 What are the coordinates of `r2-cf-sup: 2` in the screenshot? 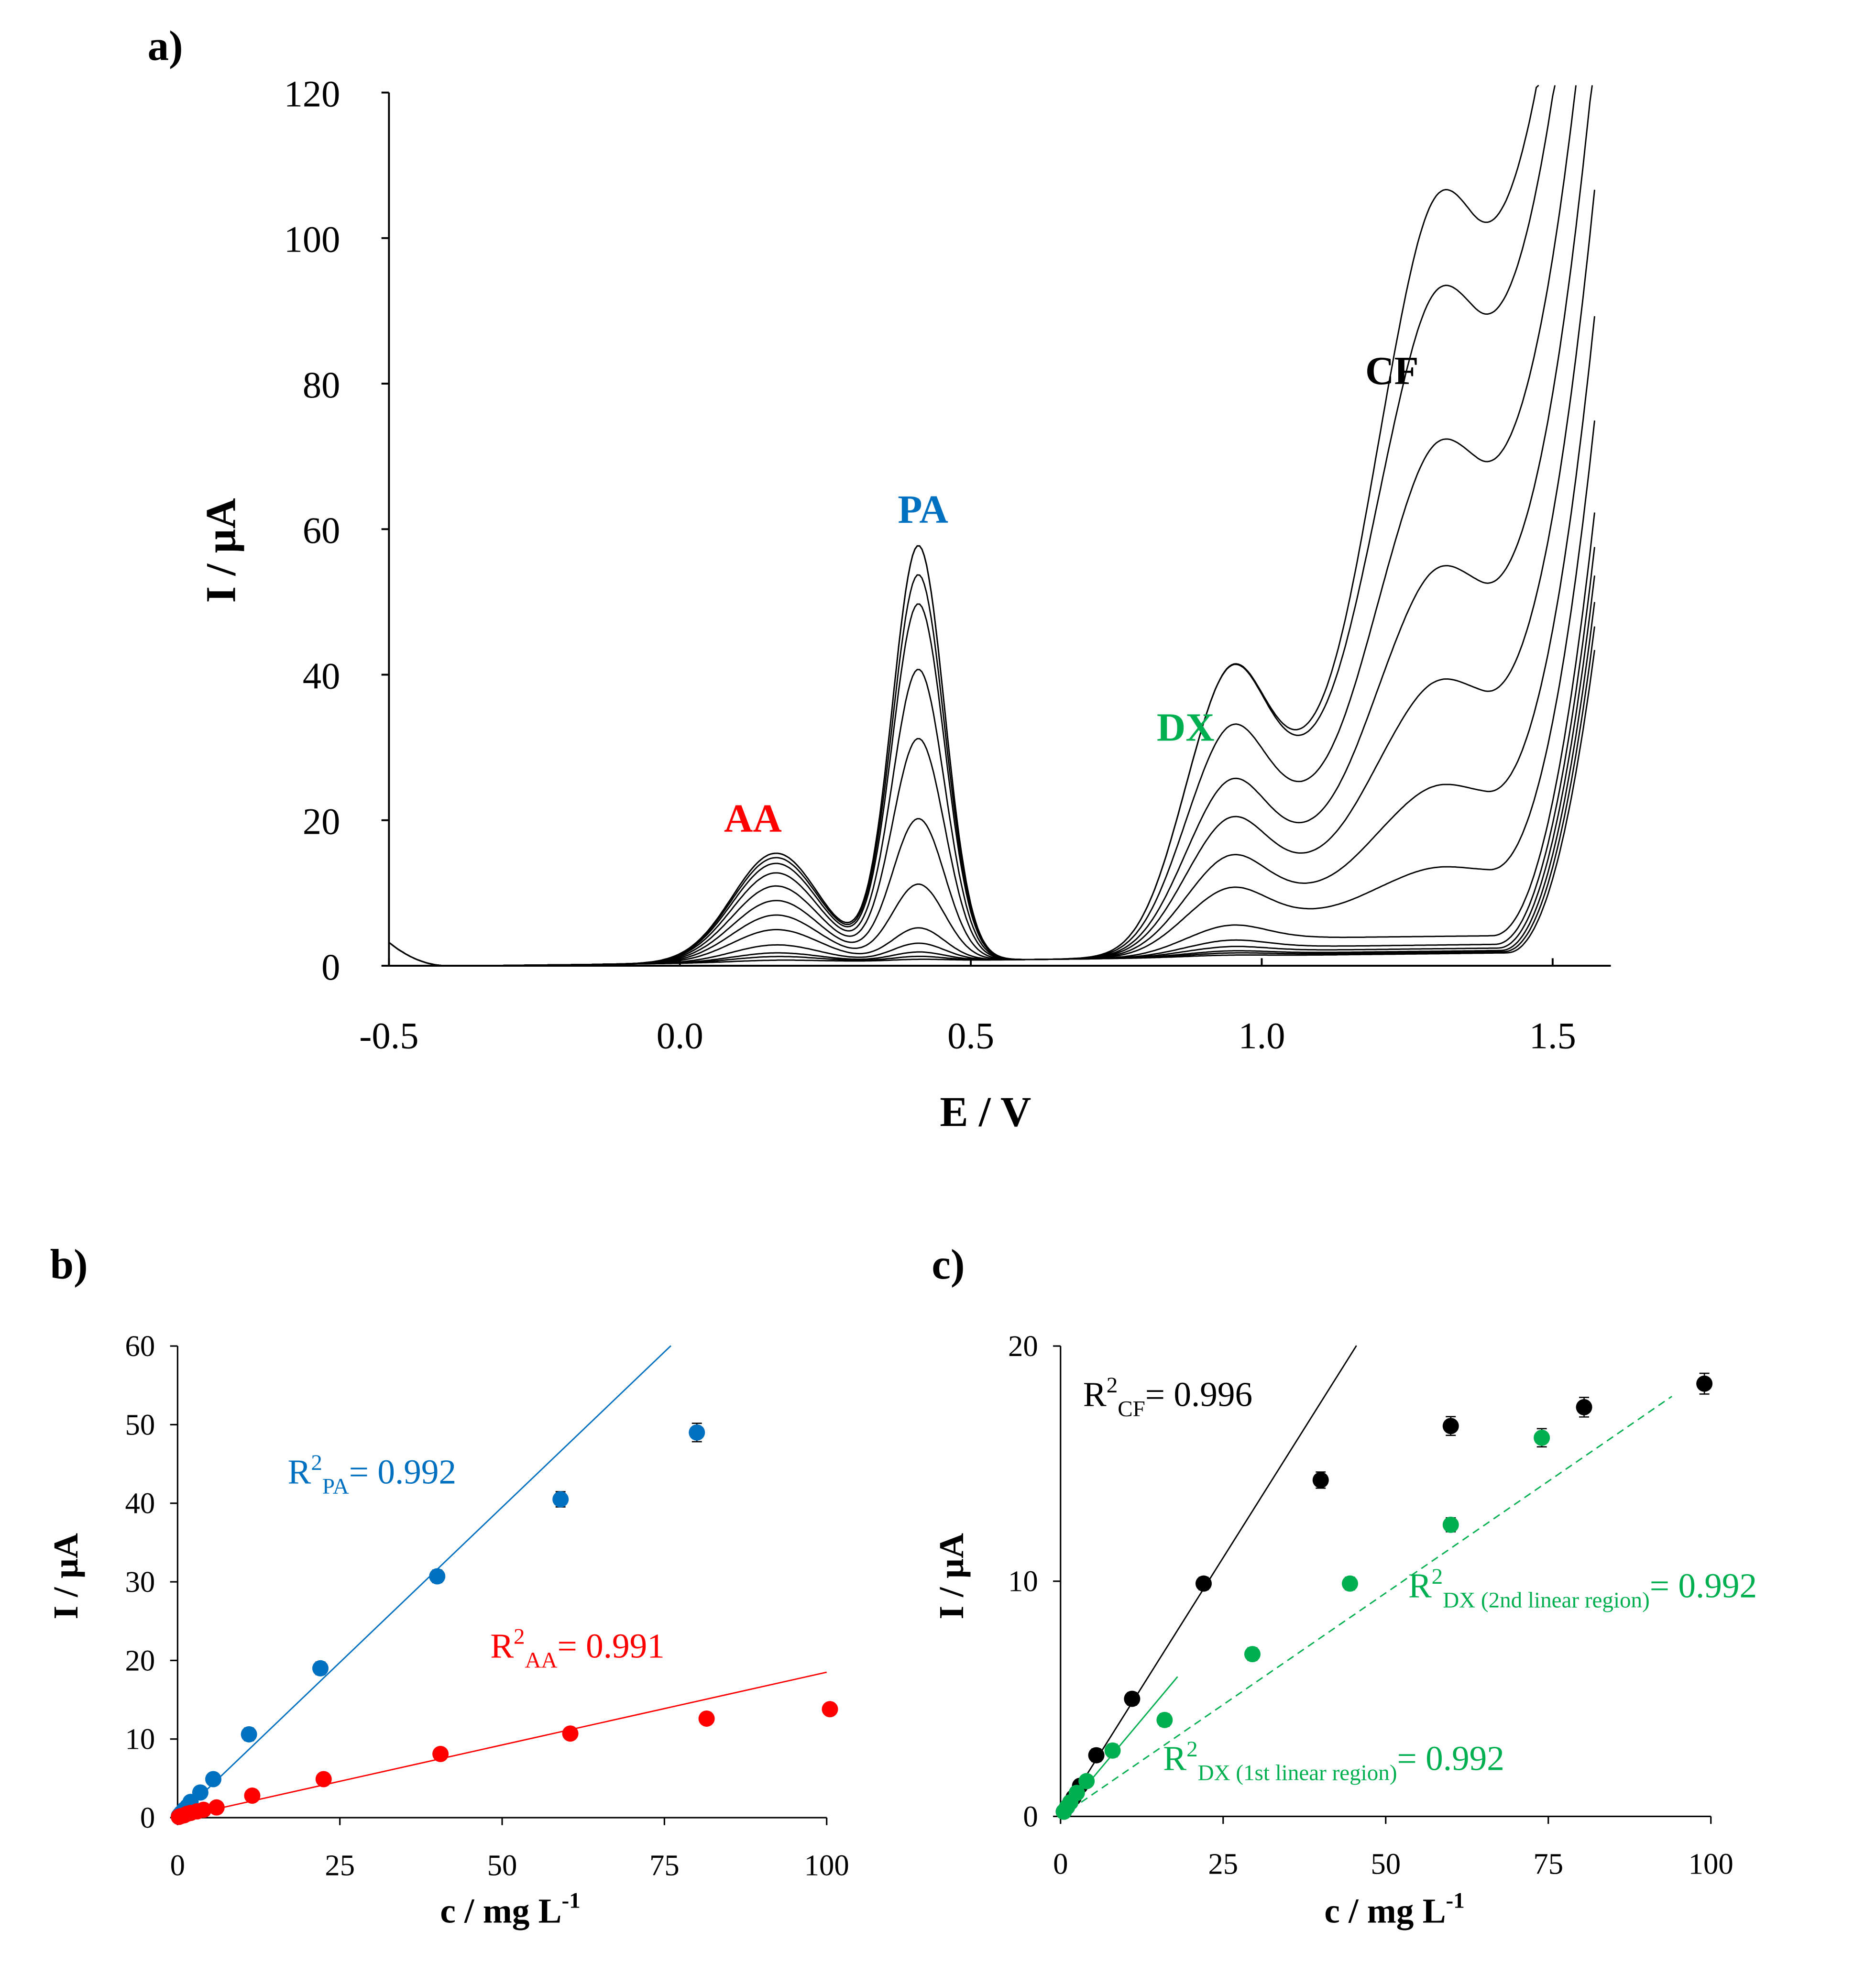 It's located at (1113, 1385).